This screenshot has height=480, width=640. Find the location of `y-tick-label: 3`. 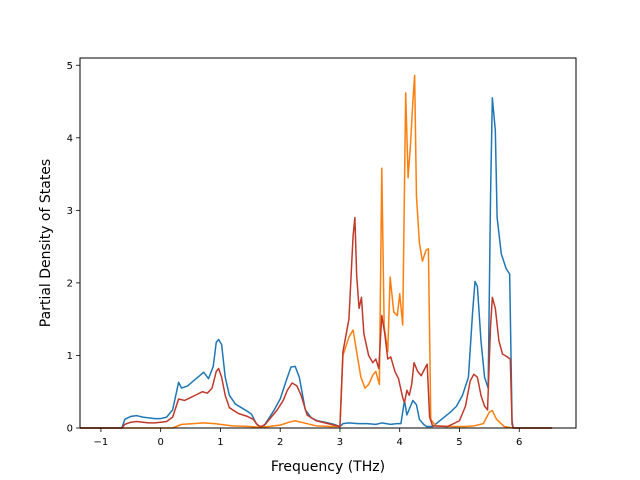

y-tick-label: 3 is located at coordinates (70, 211).